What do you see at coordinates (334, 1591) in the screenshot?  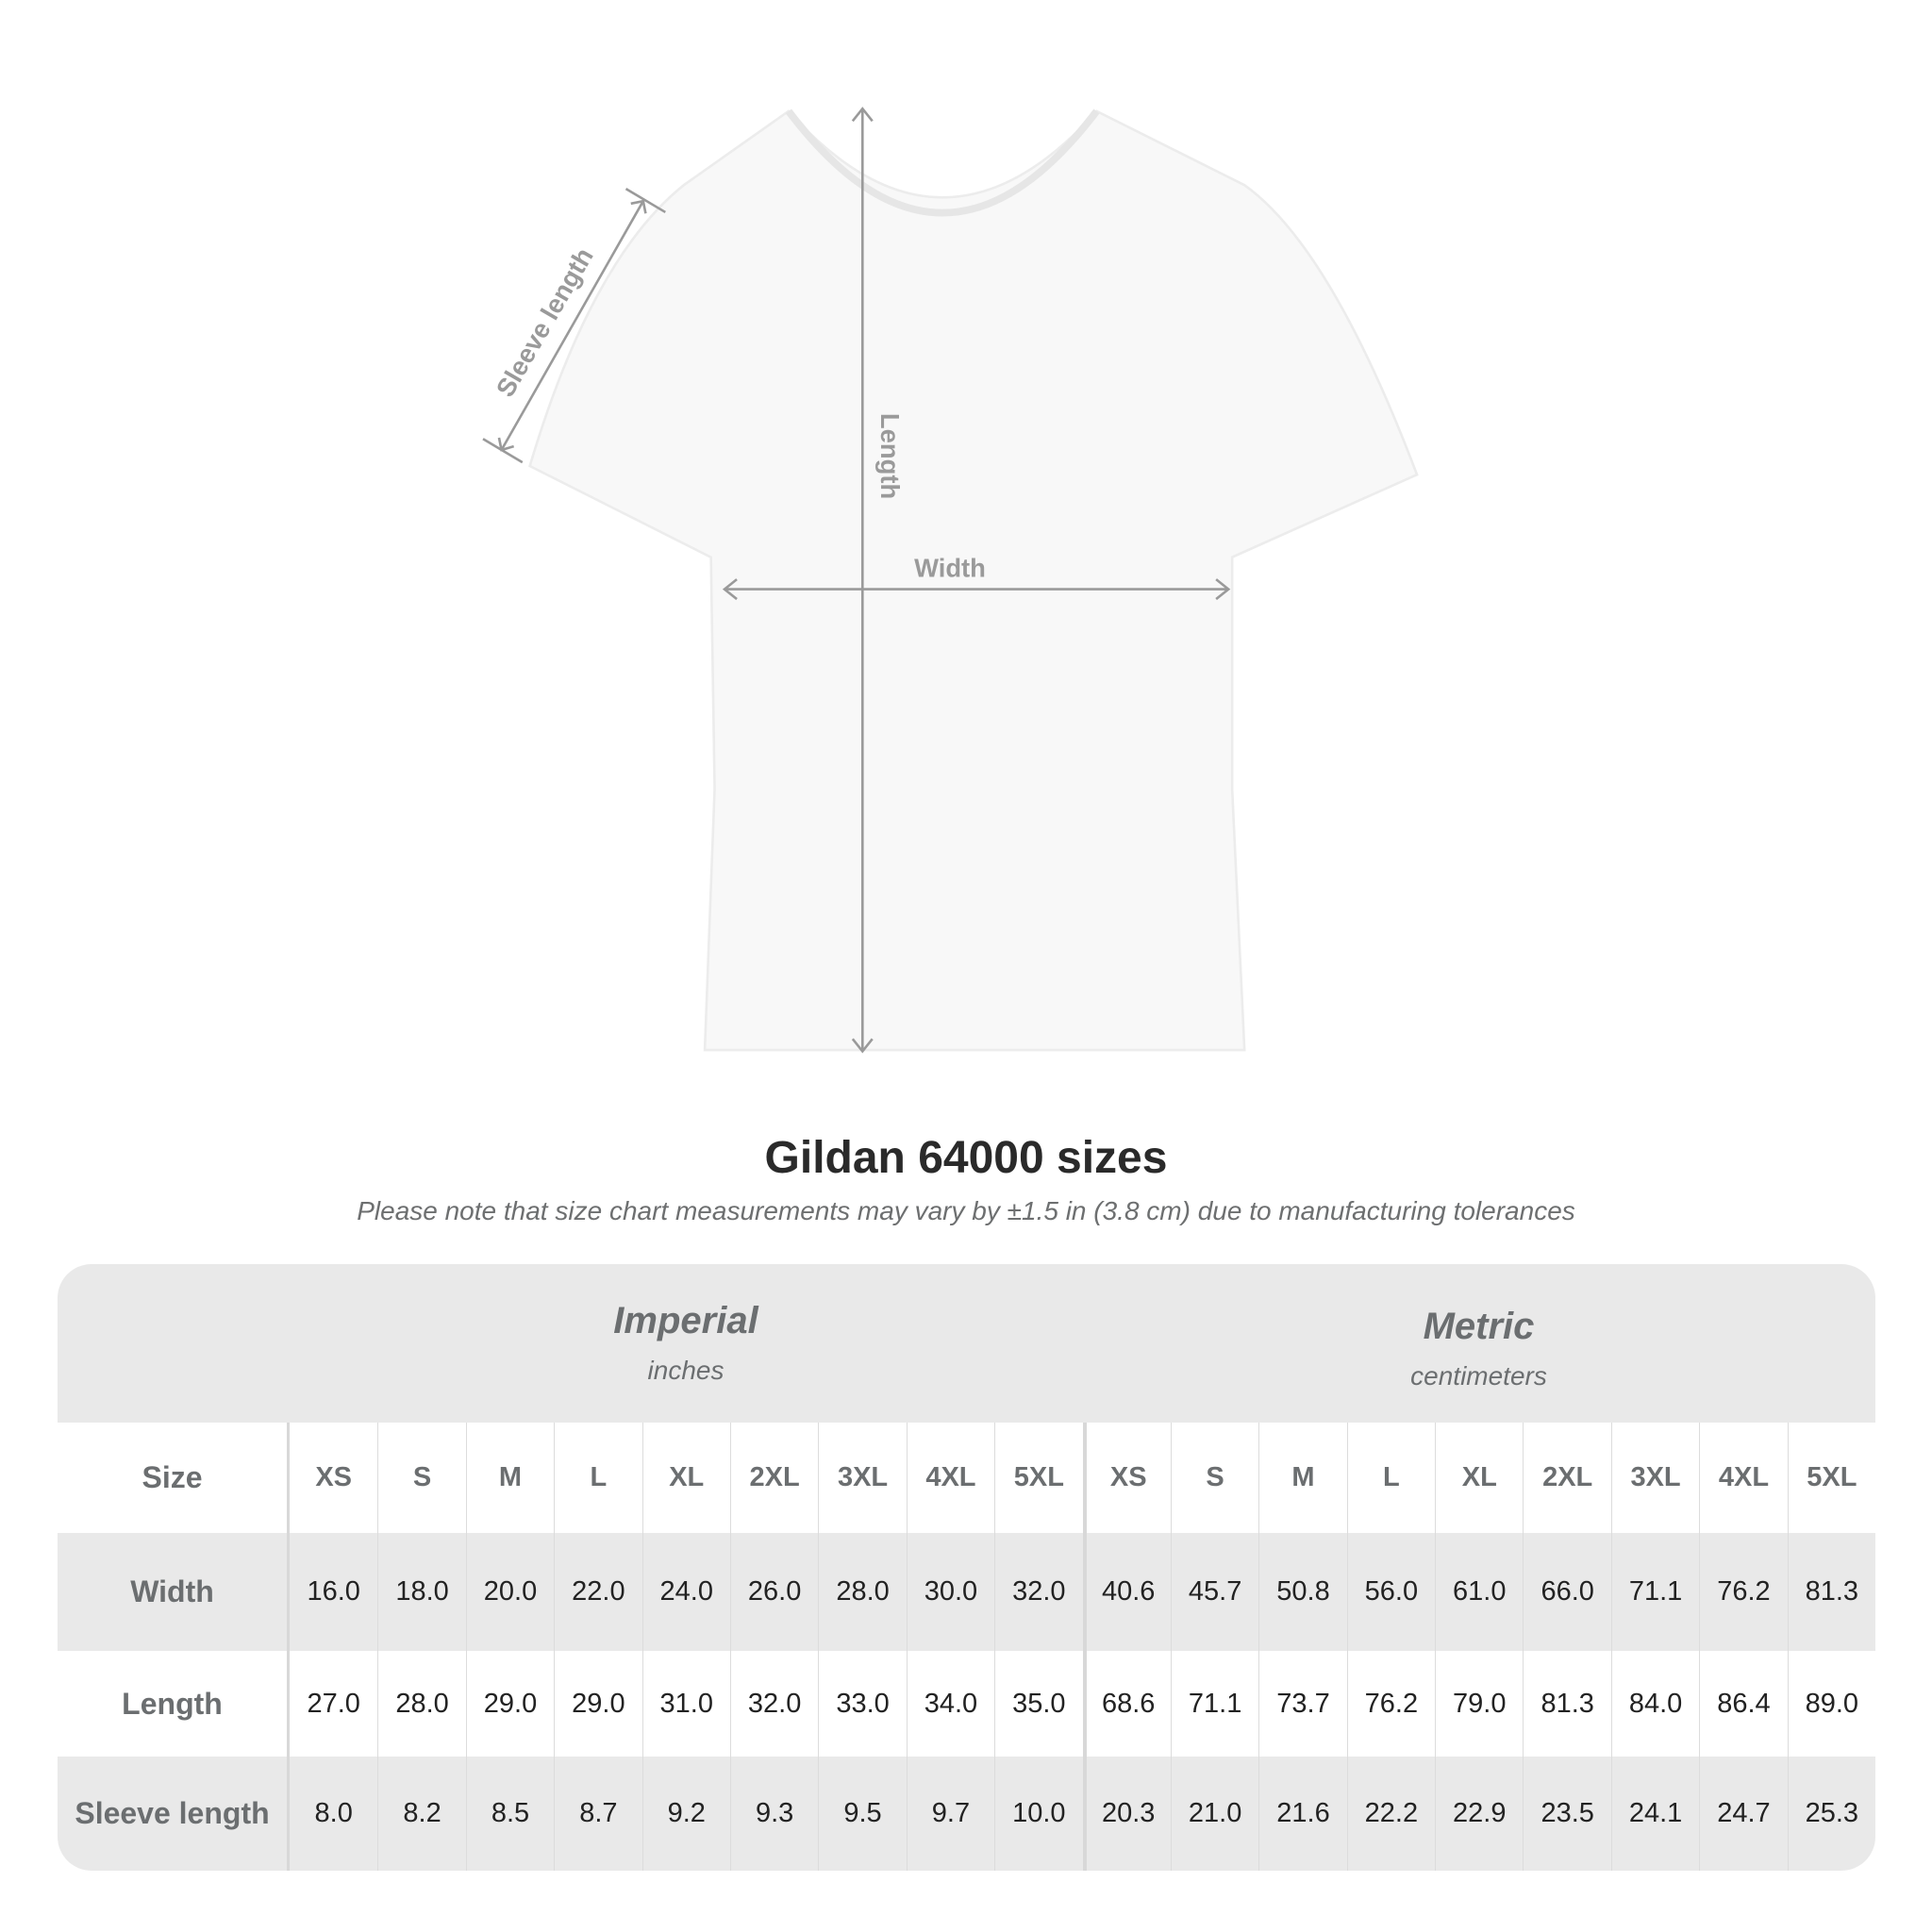 I see `imperial-value: 16.0` at bounding box center [334, 1591].